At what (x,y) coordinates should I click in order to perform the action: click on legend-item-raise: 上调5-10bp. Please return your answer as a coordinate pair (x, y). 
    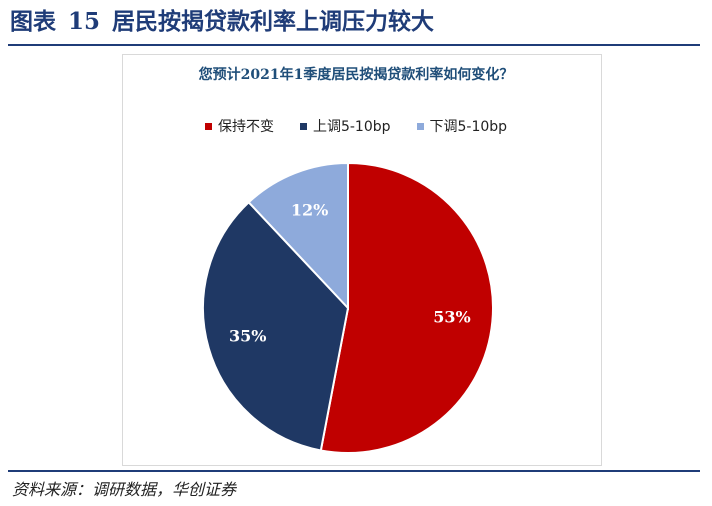
    Looking at the image, I should click on (345, 126).